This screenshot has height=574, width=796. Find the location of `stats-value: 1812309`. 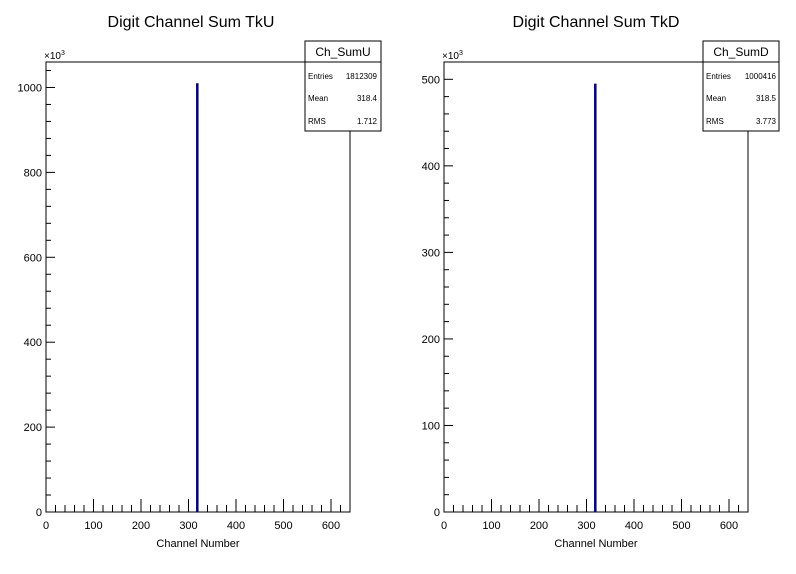

stats-value: 1812309 is located at coordinates (362, 76).